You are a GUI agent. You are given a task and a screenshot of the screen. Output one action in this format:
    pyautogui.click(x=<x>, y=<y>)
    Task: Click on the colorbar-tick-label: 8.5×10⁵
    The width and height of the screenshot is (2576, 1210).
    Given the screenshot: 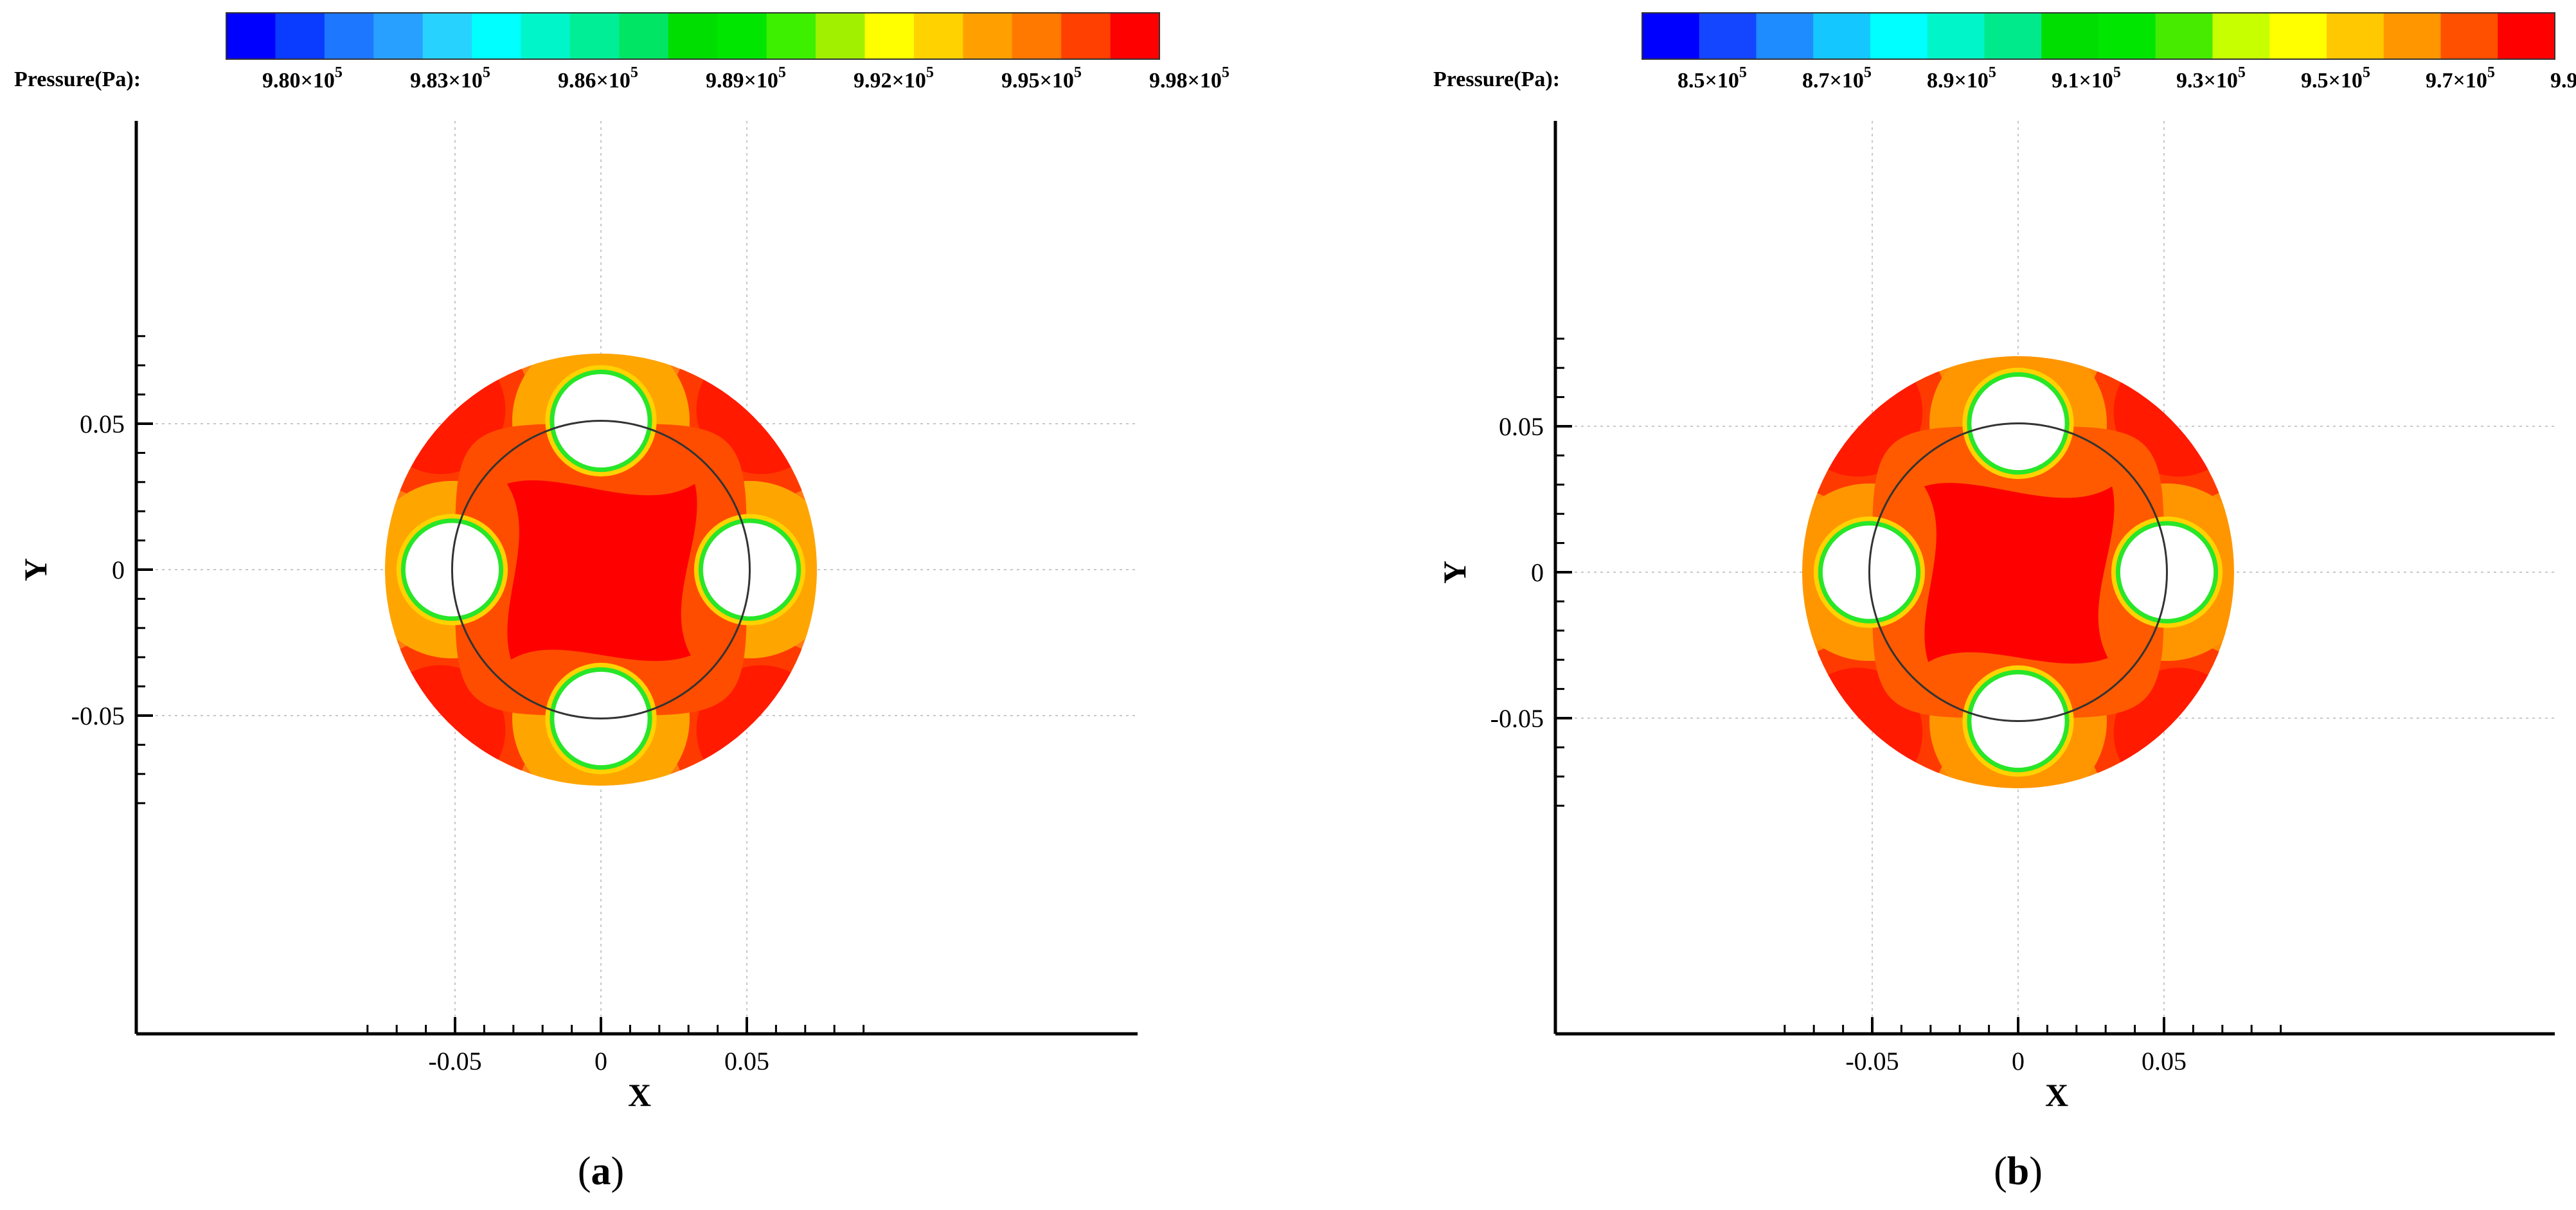 What is the action you would take?
    pyautogui.click(x=1712, y=78)
    